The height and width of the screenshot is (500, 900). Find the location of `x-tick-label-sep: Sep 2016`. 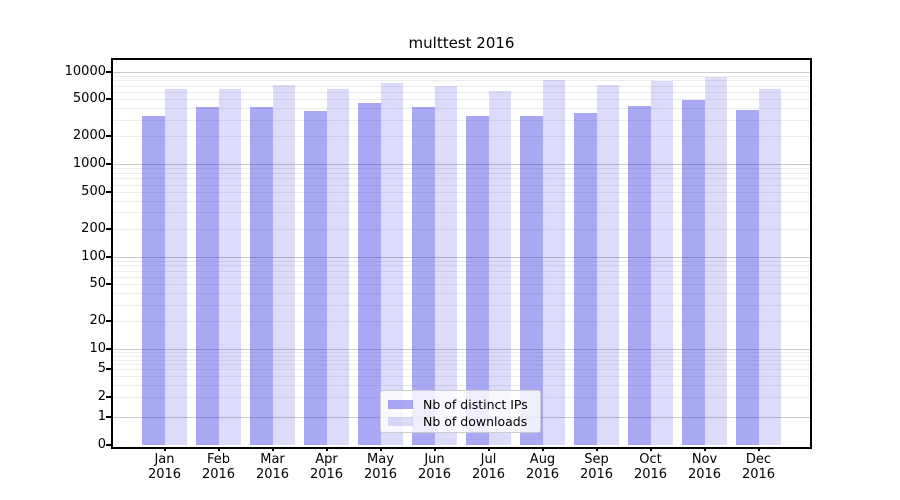

x-tick-label-sep: Sep 2016 is located at coordinates (597, 467).